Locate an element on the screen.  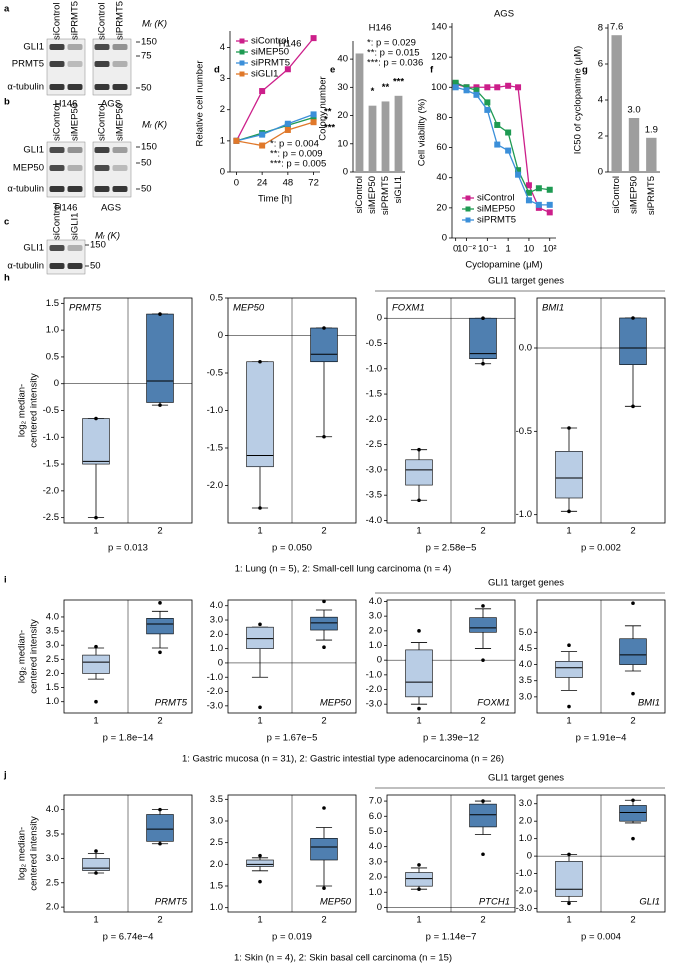
y-tick-label: 30 is located at coordinates (342, 87).